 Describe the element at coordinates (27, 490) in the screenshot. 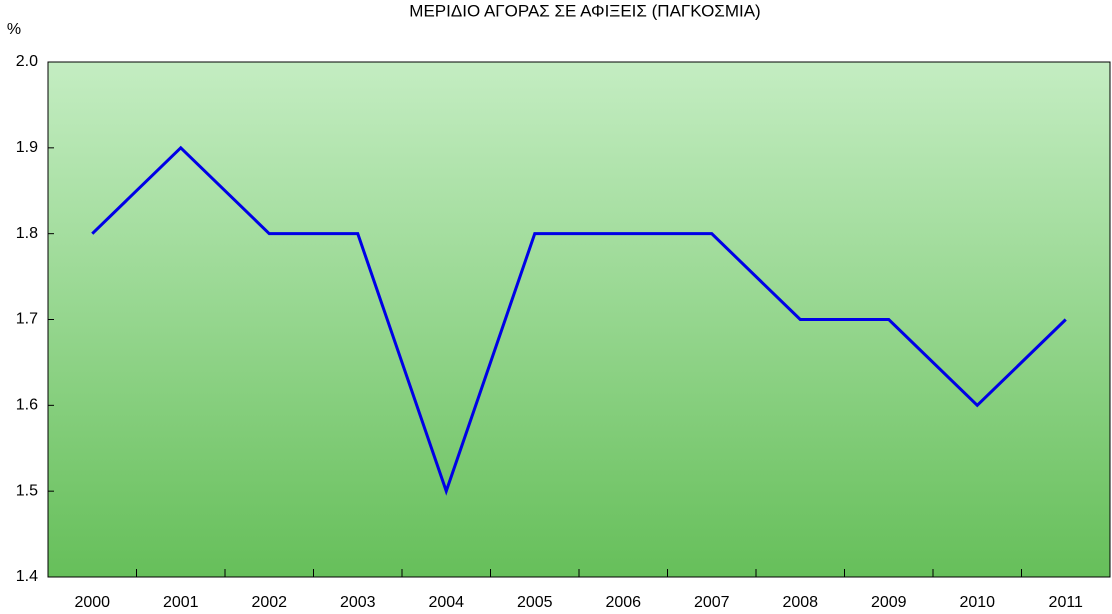

I see `y-tick-label: 1.5` at that location.